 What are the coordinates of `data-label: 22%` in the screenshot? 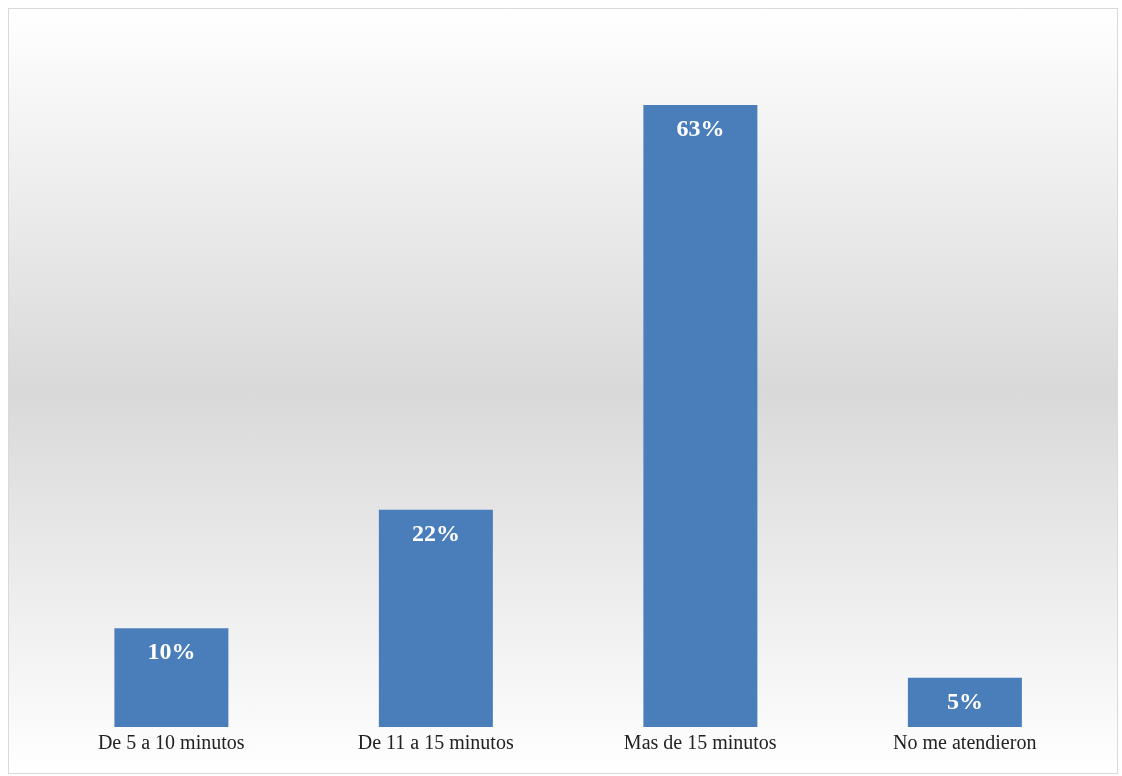 It's located at (435, 532).